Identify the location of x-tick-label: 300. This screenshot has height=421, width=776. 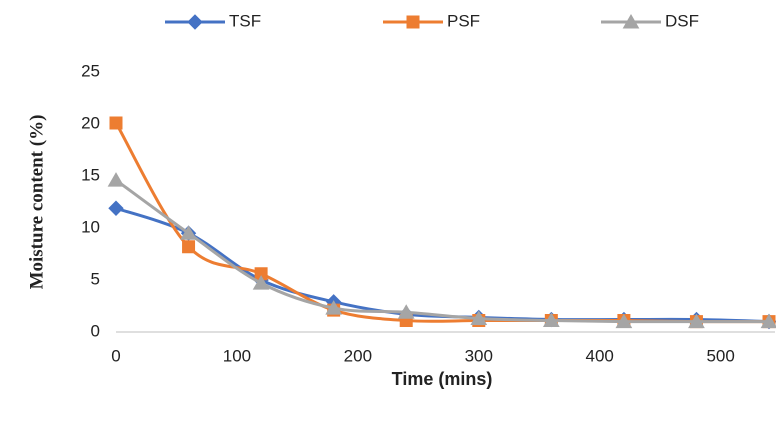
(479, 355).